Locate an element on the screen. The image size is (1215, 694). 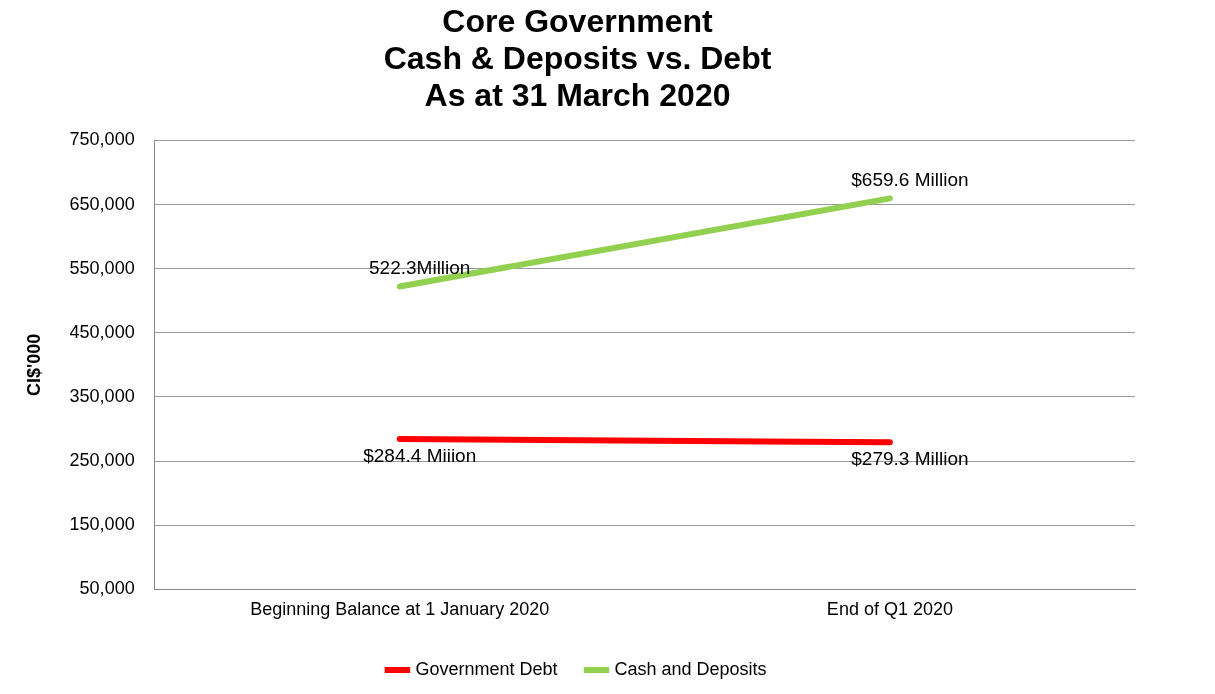
y-tick-label: 50,000 is located at coordinates (107, 588).